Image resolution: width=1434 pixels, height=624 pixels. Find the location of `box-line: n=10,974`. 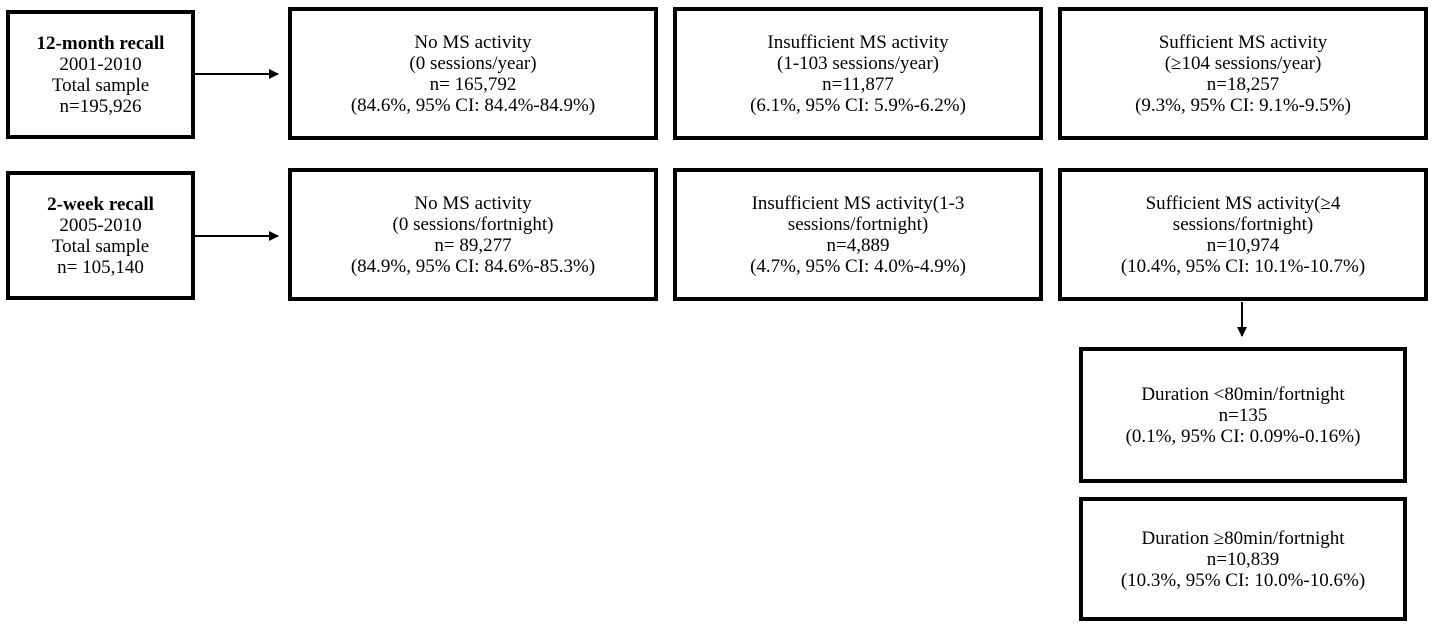

box-line: n=10,974 is located at coordinates (1243, 245).